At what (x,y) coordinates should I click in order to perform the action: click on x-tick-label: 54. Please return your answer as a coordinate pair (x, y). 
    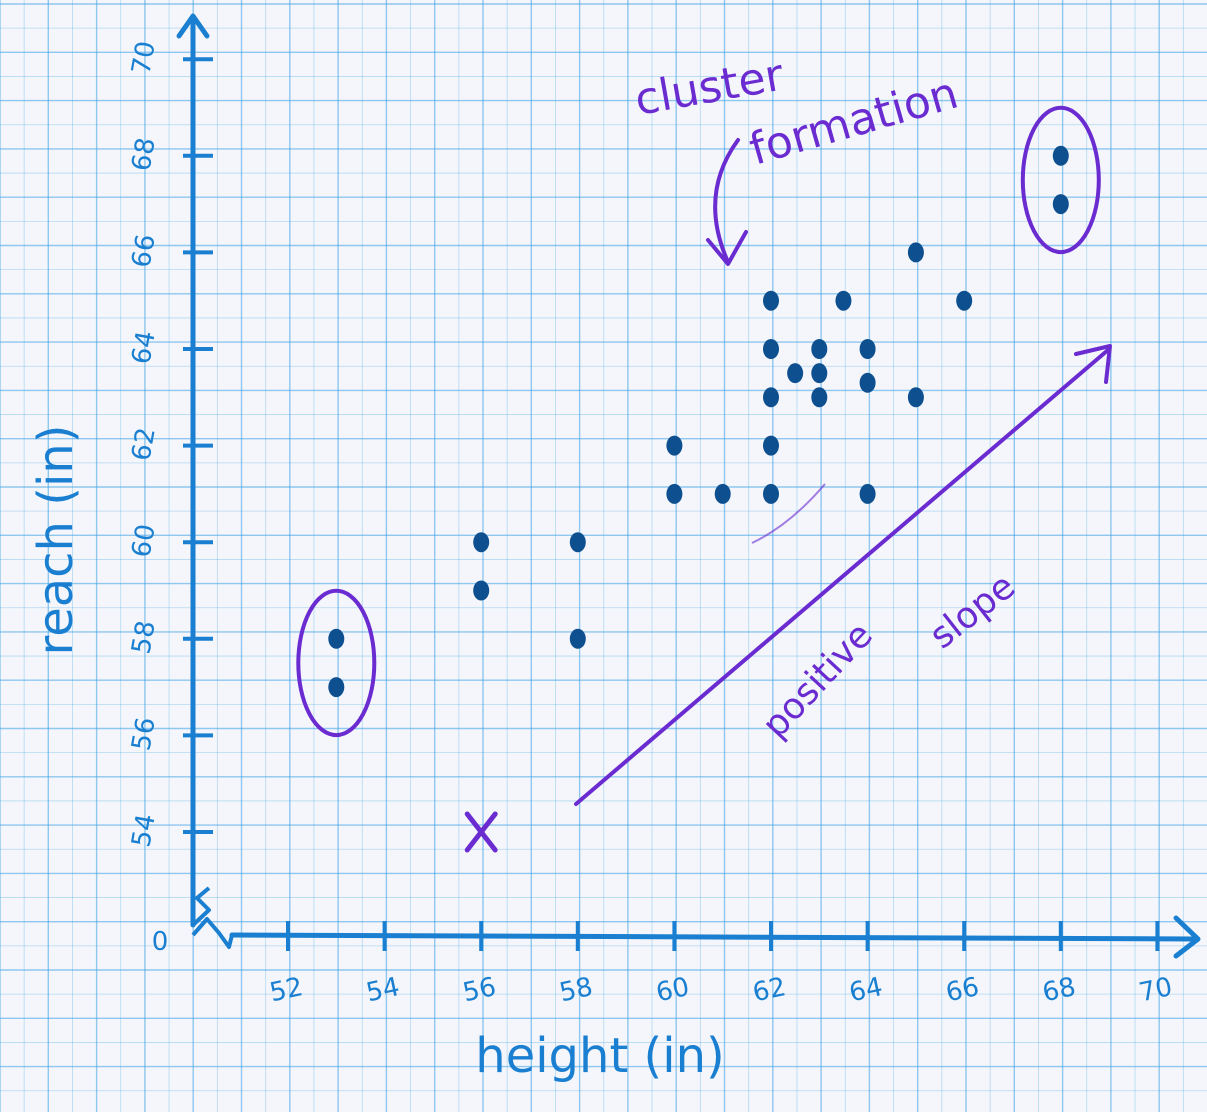
    Looking at the image, I should click on (383, 990).